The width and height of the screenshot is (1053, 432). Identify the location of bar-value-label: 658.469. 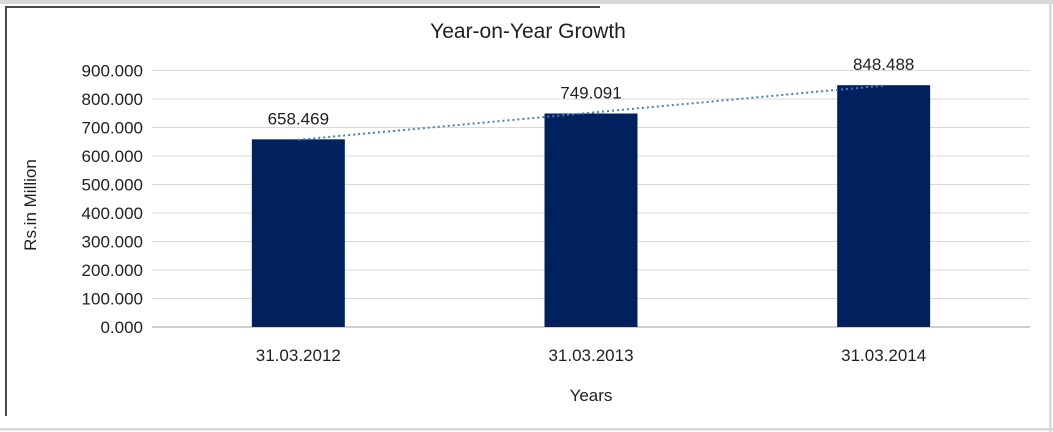
(298, 118).